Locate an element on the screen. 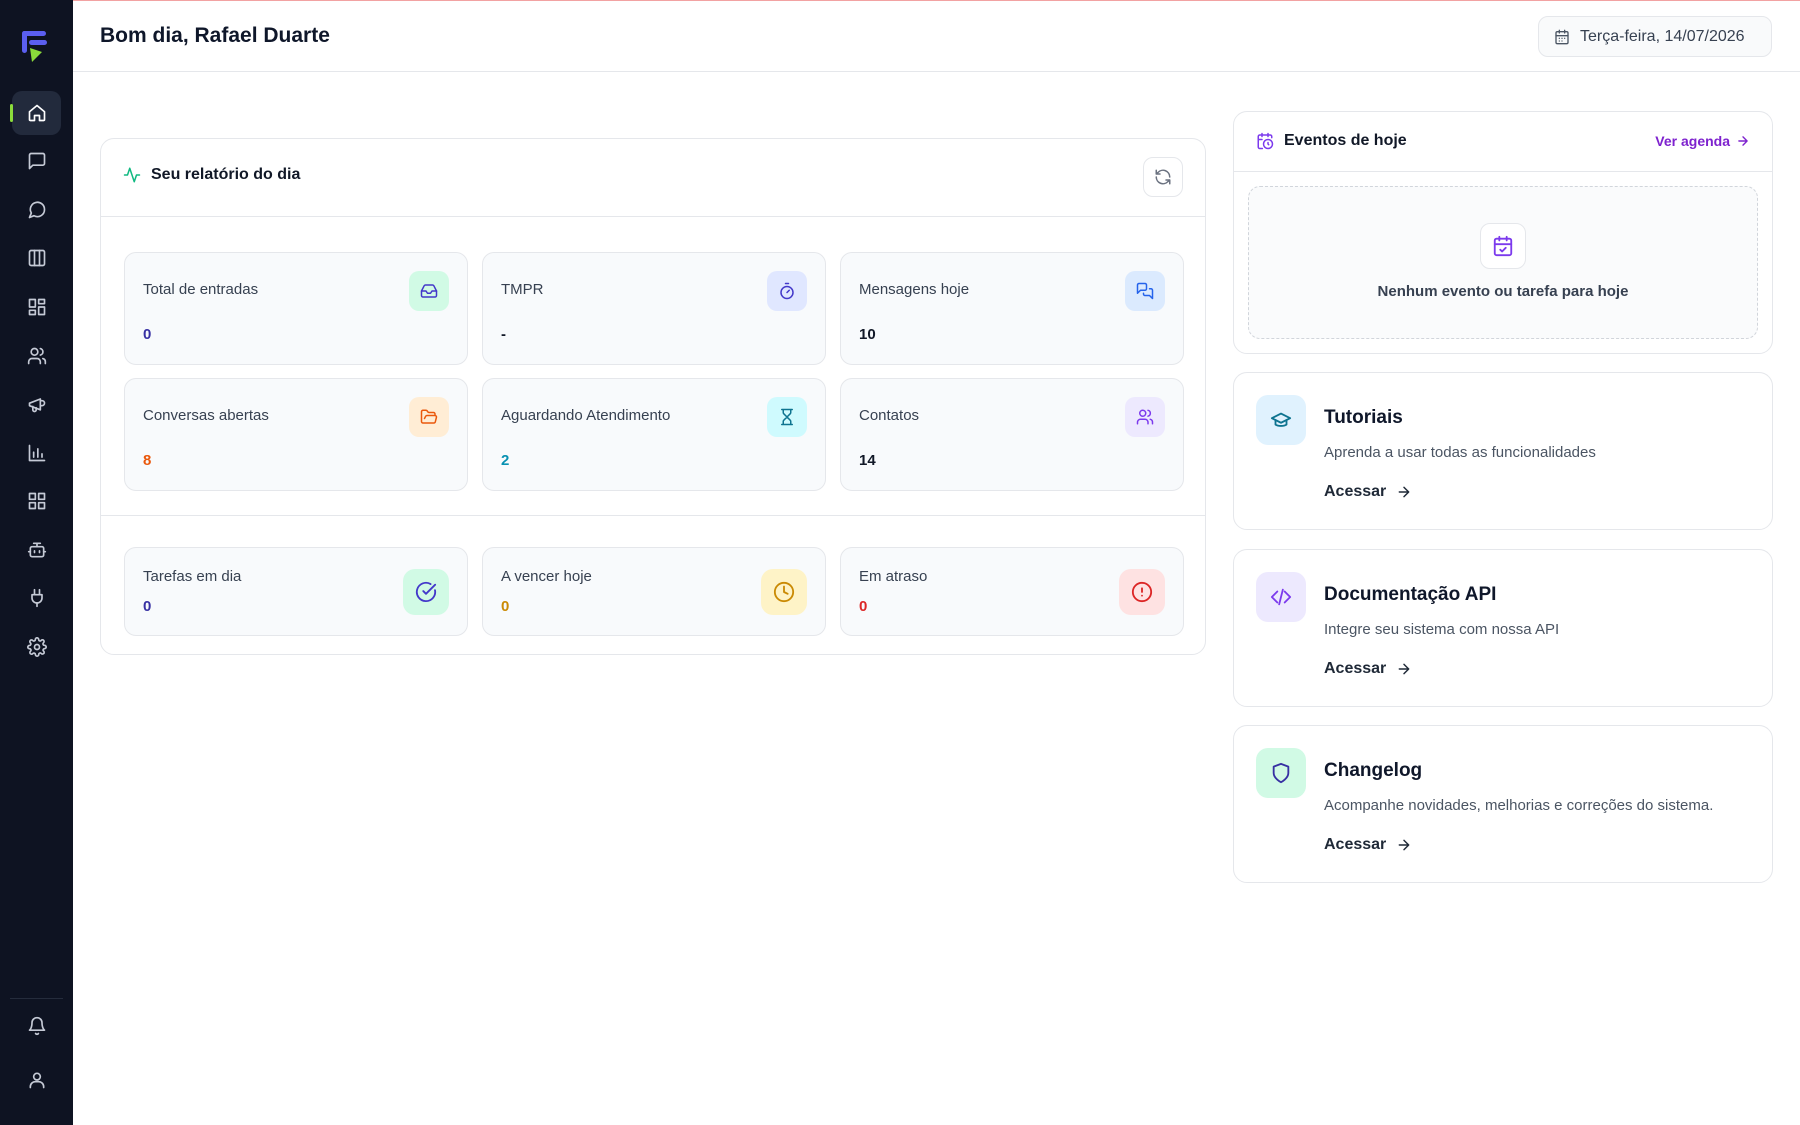 Image resolution: width=1800 pixels, height=1125 pixels. hourglass-icon is located at coordinates (787, 417).